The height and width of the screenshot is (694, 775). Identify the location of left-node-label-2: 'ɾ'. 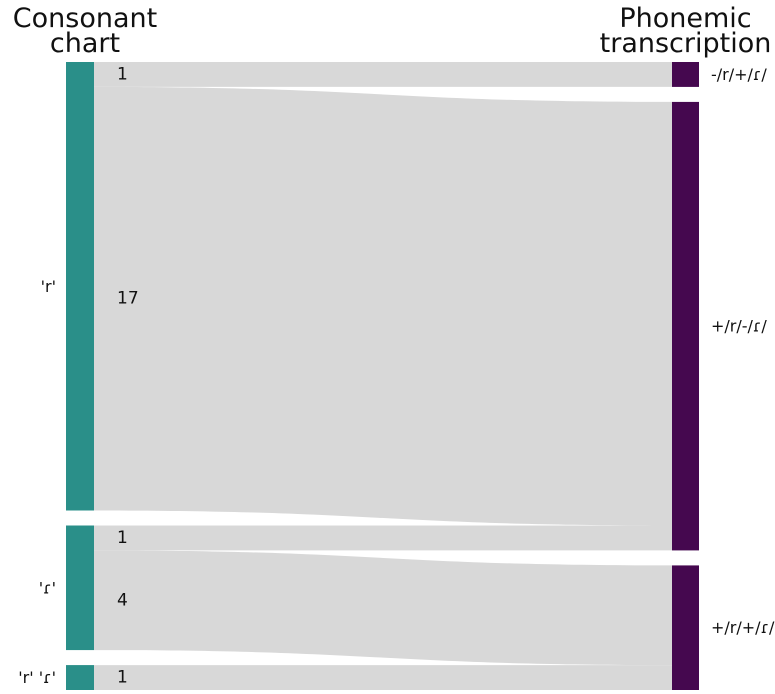
(47, 587).